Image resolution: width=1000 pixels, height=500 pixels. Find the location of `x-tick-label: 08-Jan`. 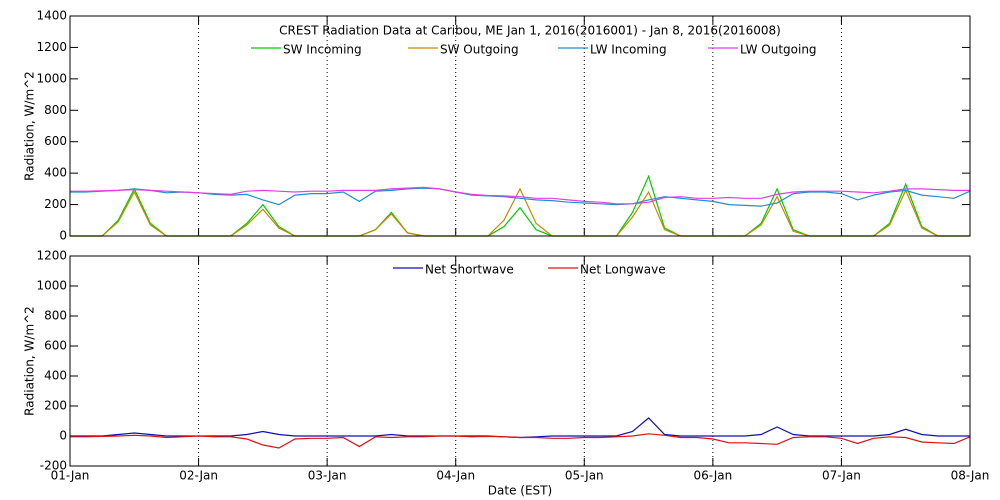

x-tick-label: 08-Jan is located at coordinates (970, 476).